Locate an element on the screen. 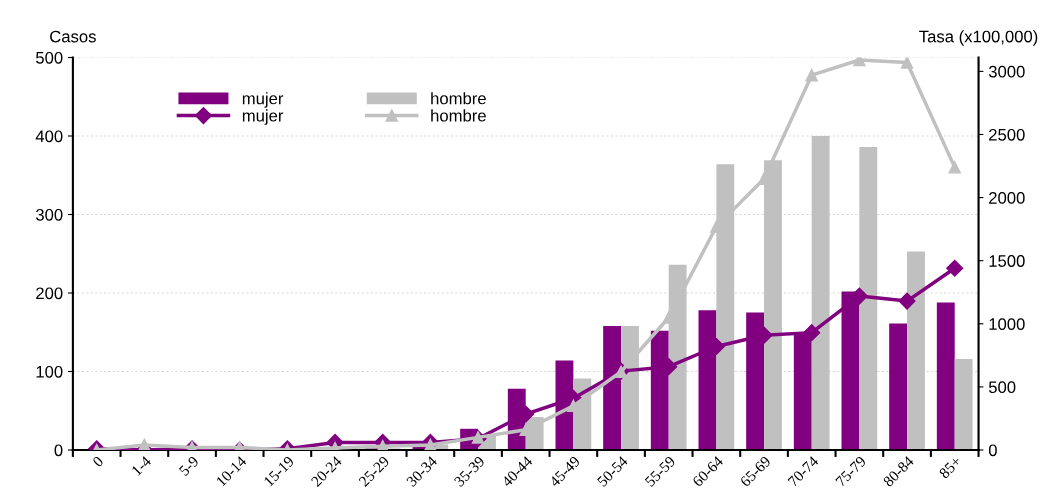  y-tick-label: 500 is located at coordinates (49, 57).